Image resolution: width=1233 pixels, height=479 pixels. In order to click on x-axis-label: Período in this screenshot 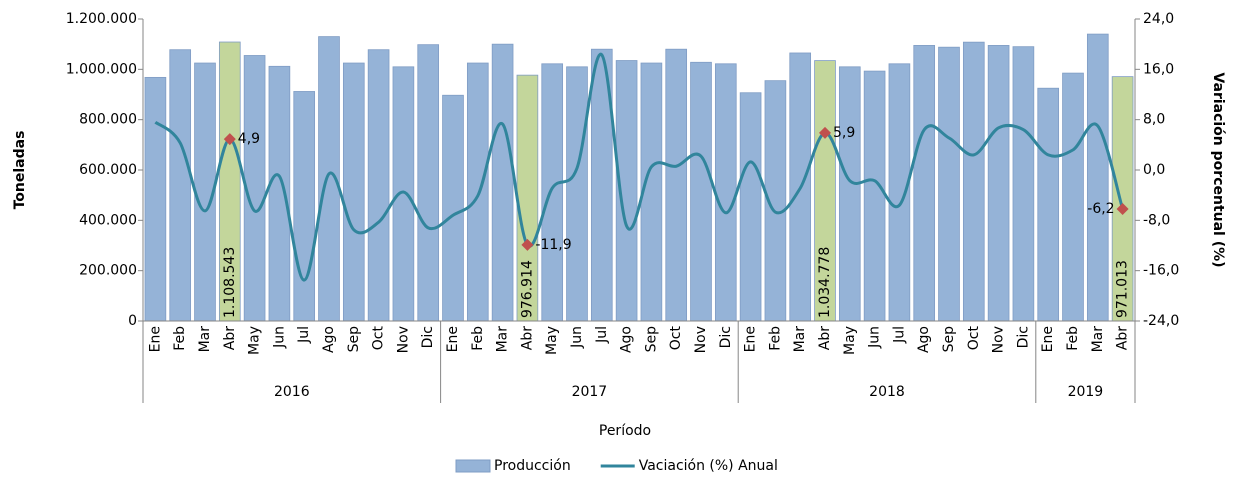, I will do `click(625, 431)`.